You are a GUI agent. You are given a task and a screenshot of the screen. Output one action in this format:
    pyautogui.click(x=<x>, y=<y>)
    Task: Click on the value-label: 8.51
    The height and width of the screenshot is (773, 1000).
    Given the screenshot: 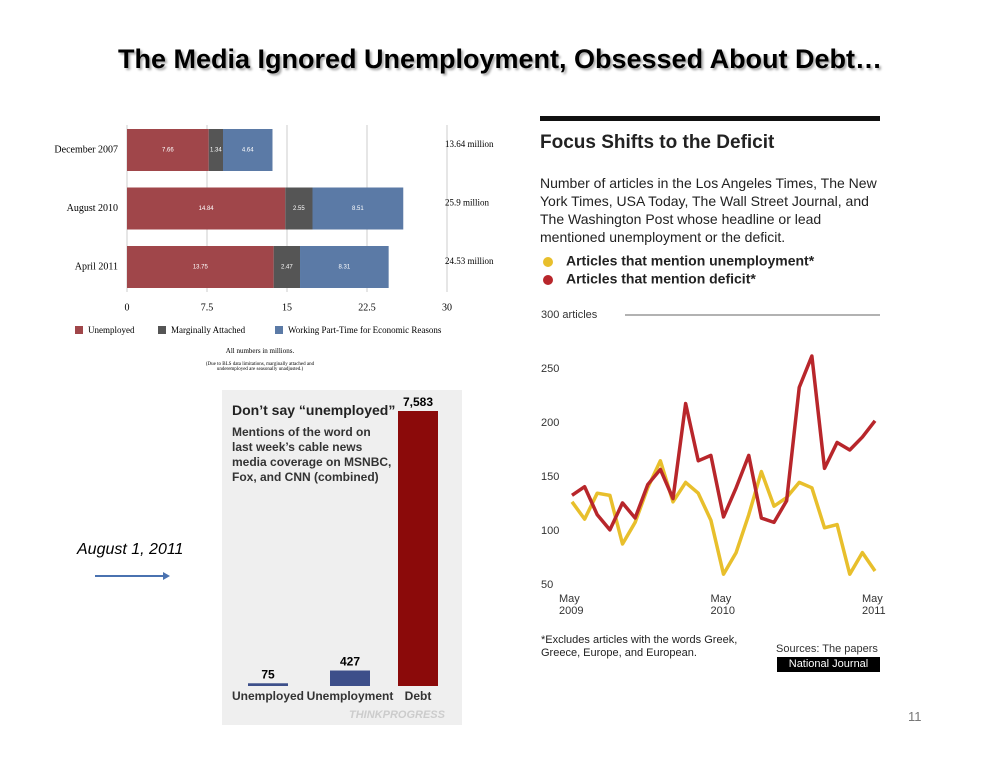 What is the action you would take?
    pyautogui.click(x=358, y=209)
    